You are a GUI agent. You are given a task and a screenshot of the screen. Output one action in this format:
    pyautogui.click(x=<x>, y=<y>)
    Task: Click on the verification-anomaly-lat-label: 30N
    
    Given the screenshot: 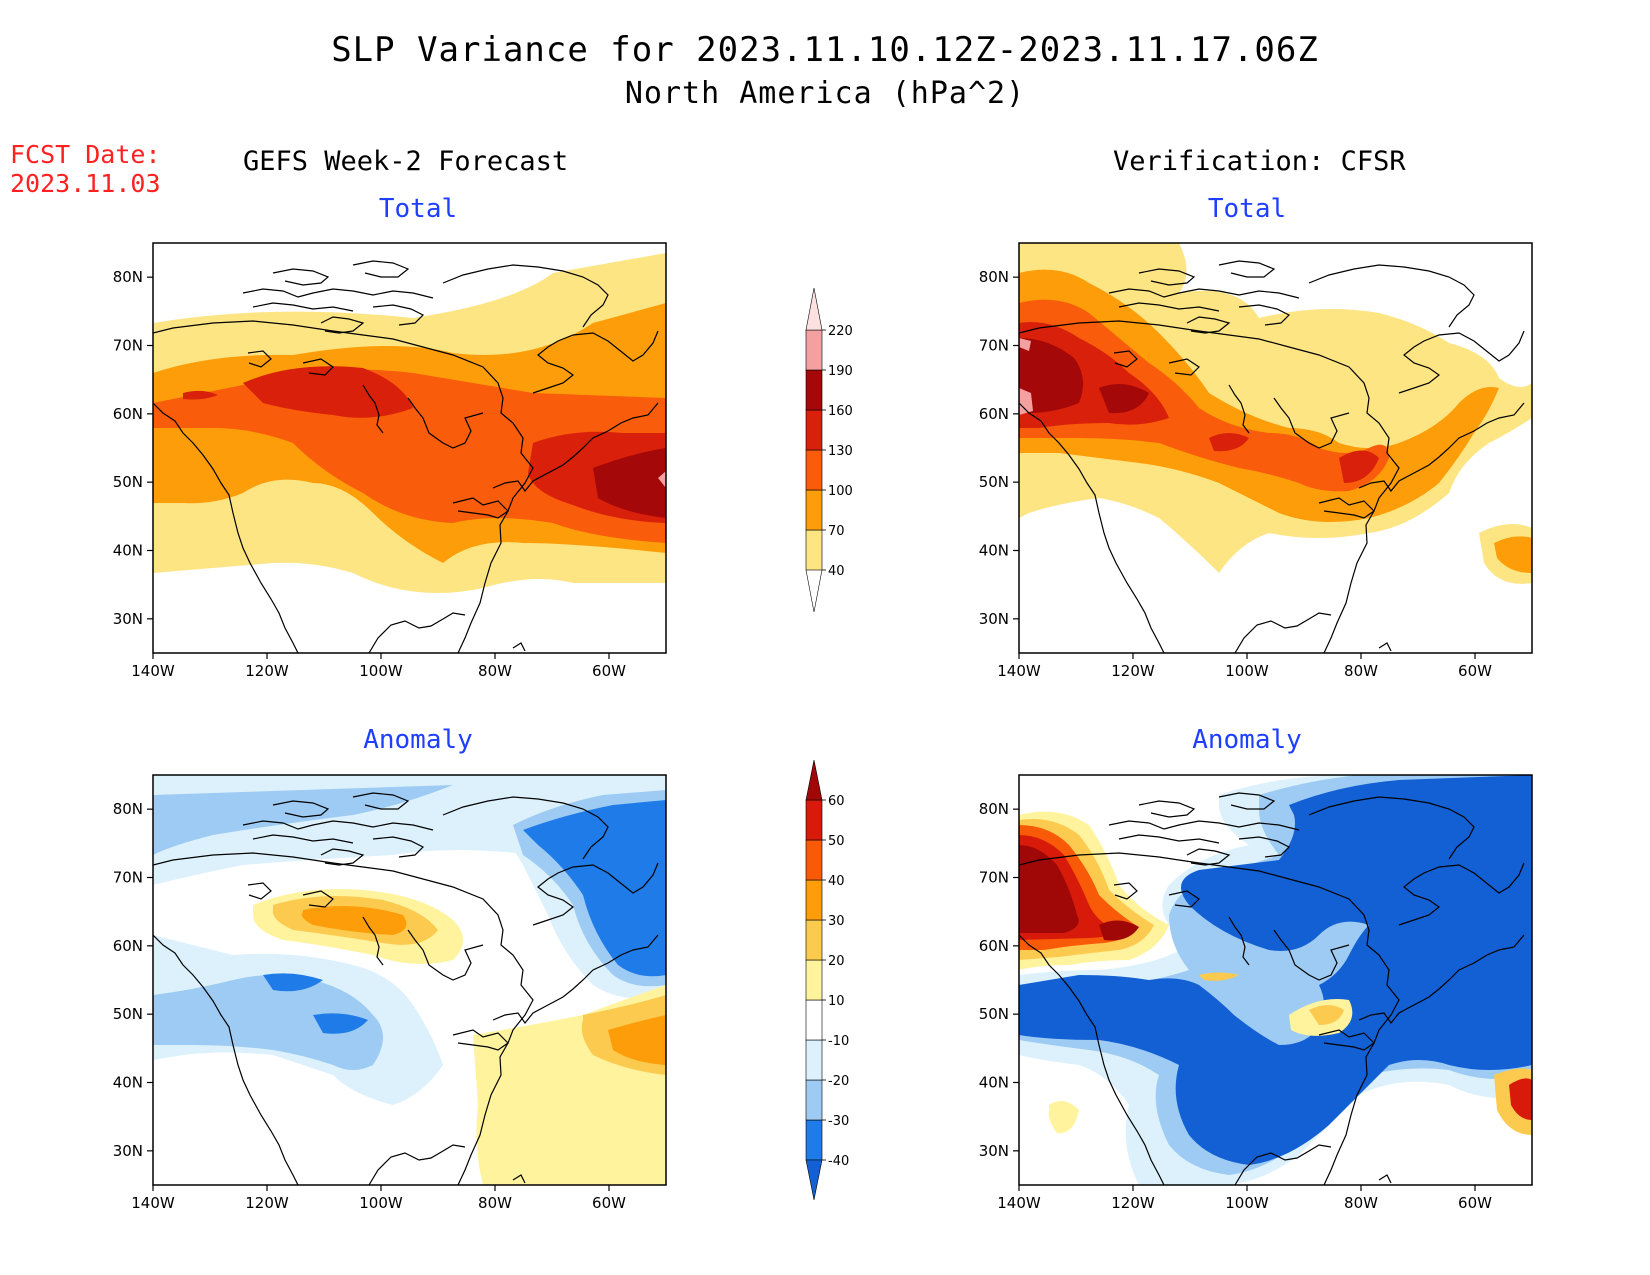 What is the action you would take?
    pyautogui.click(x=994, y=1151)
    